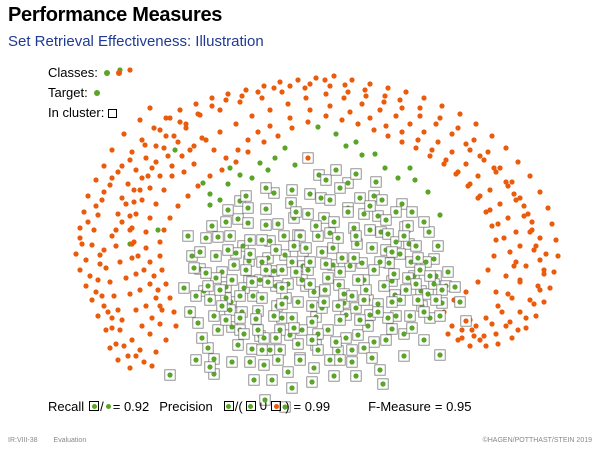 This screenshot has width=600, height=450. Describe the element at coordinates (47, 440) in the screenshot. I see `footer-left: IR:VIII-38 Evaluation` at that location.